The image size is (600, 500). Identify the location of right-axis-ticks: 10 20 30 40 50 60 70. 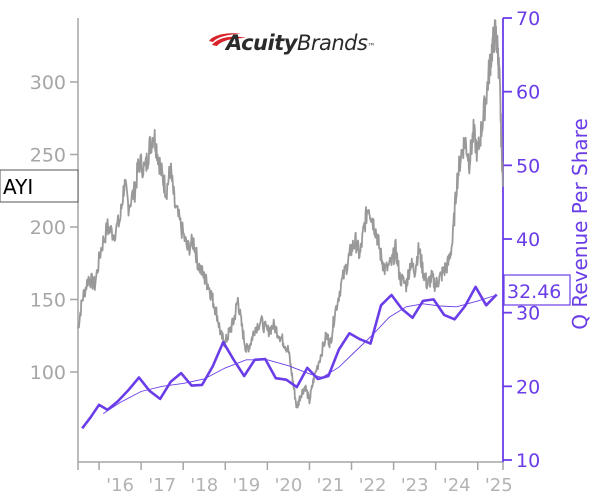
(521, 240).